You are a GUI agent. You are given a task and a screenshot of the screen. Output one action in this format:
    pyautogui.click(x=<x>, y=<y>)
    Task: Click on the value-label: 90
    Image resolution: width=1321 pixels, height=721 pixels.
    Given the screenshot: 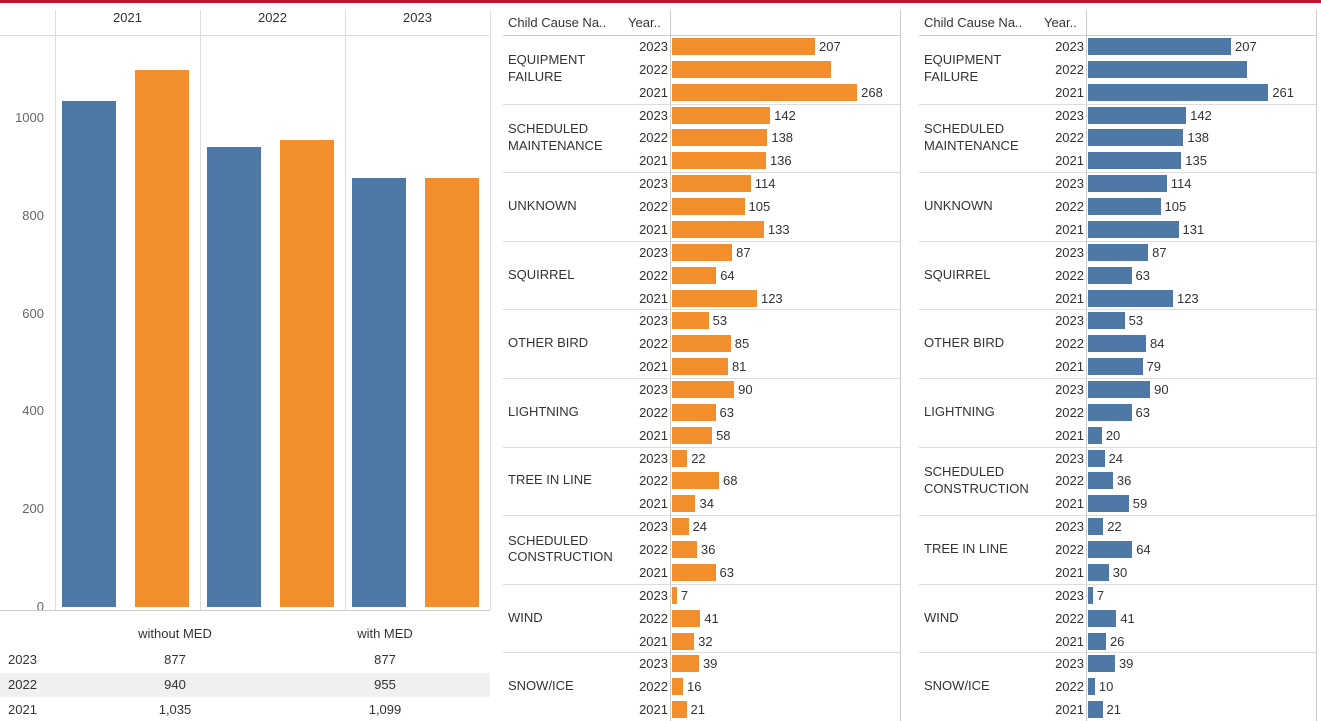 What is the action you would take?
    pyautogui.click(x=745, y=389)
    